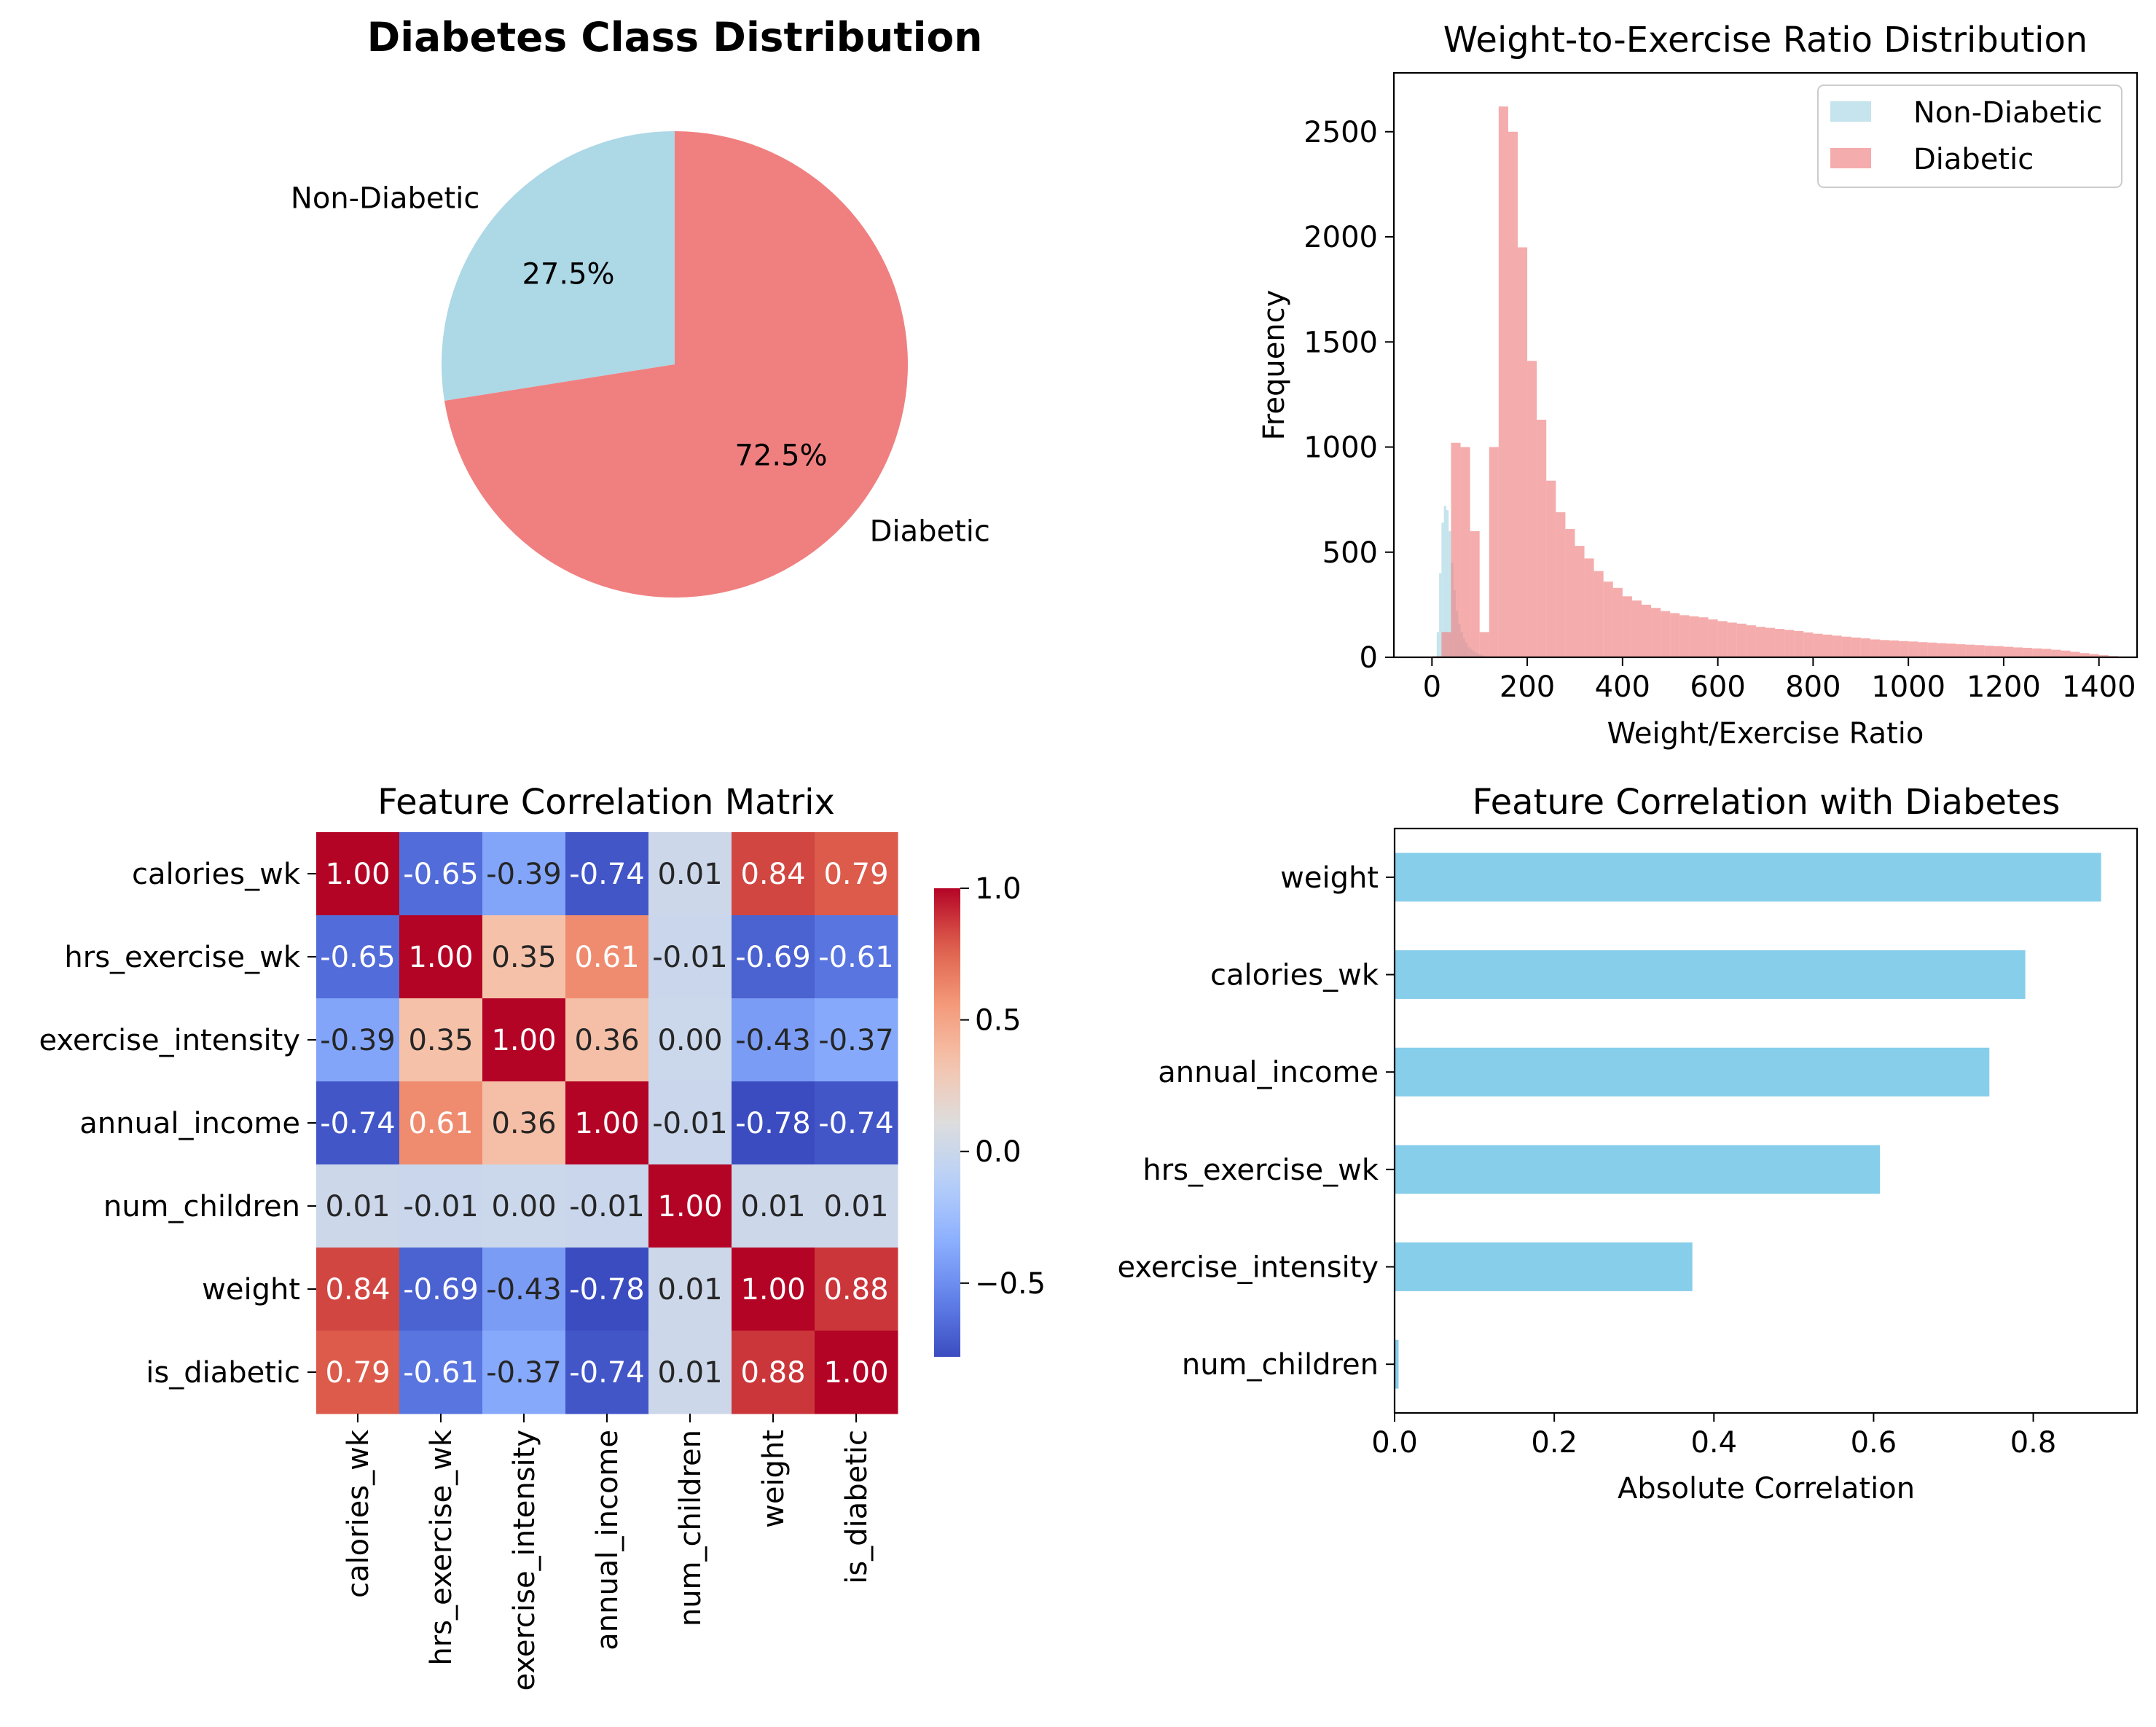 The height and width of the screenshot is (1727, 2156). What do you see at coordinates (1554, 1443) in the screenshot?
I see `x-tick-label: 0.2` at bounding box center [1554, 1443].